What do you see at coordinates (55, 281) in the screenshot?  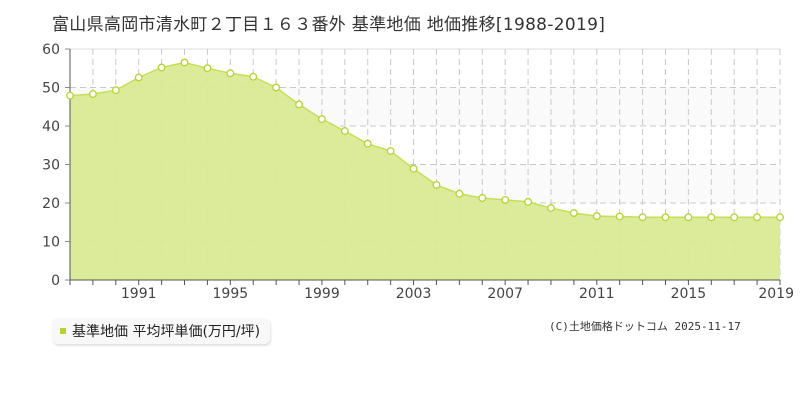 I see `svg-text: 0` at bounding box center [55, 281].